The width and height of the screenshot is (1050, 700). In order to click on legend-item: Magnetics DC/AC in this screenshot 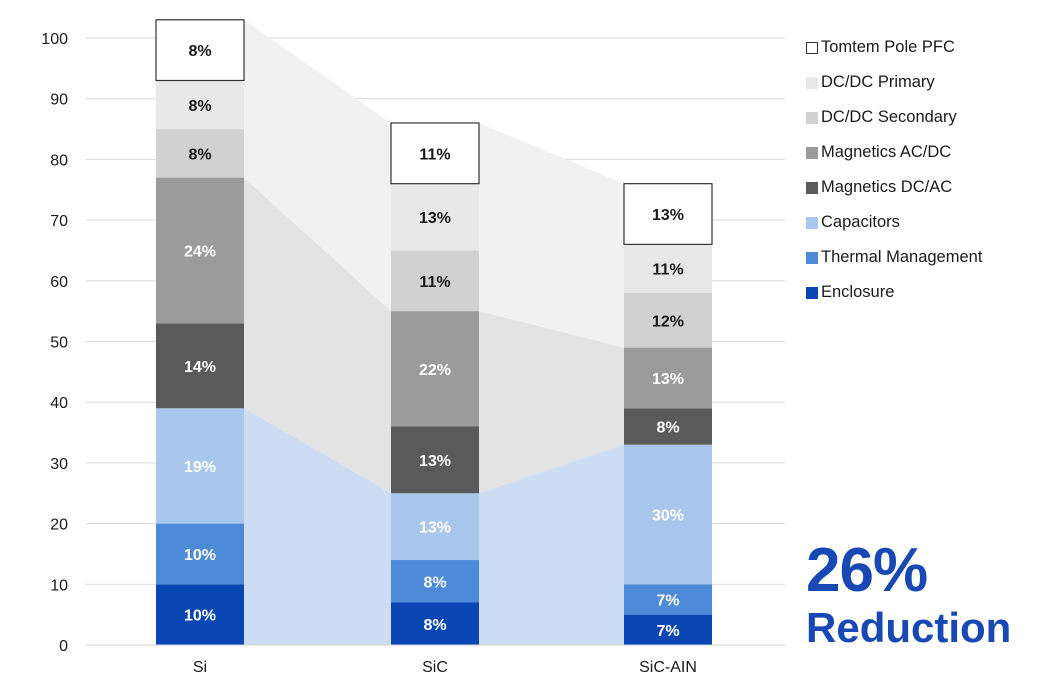, I will do `click(894, 187)`.